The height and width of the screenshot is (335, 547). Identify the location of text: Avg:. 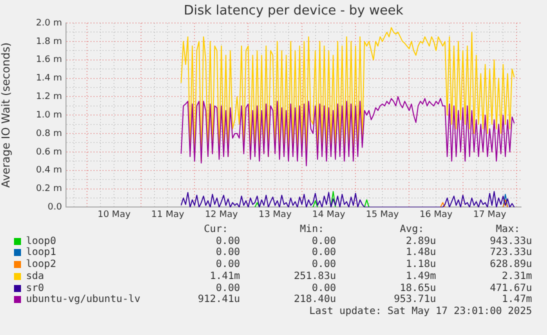
(412, 230).